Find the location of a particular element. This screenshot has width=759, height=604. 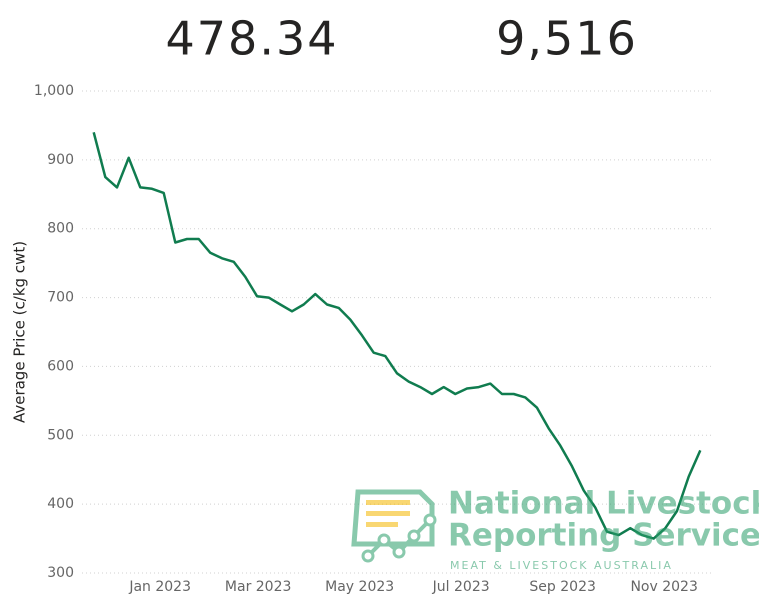

x-tick-label: May 2023 is located at coordinates (359, 587).